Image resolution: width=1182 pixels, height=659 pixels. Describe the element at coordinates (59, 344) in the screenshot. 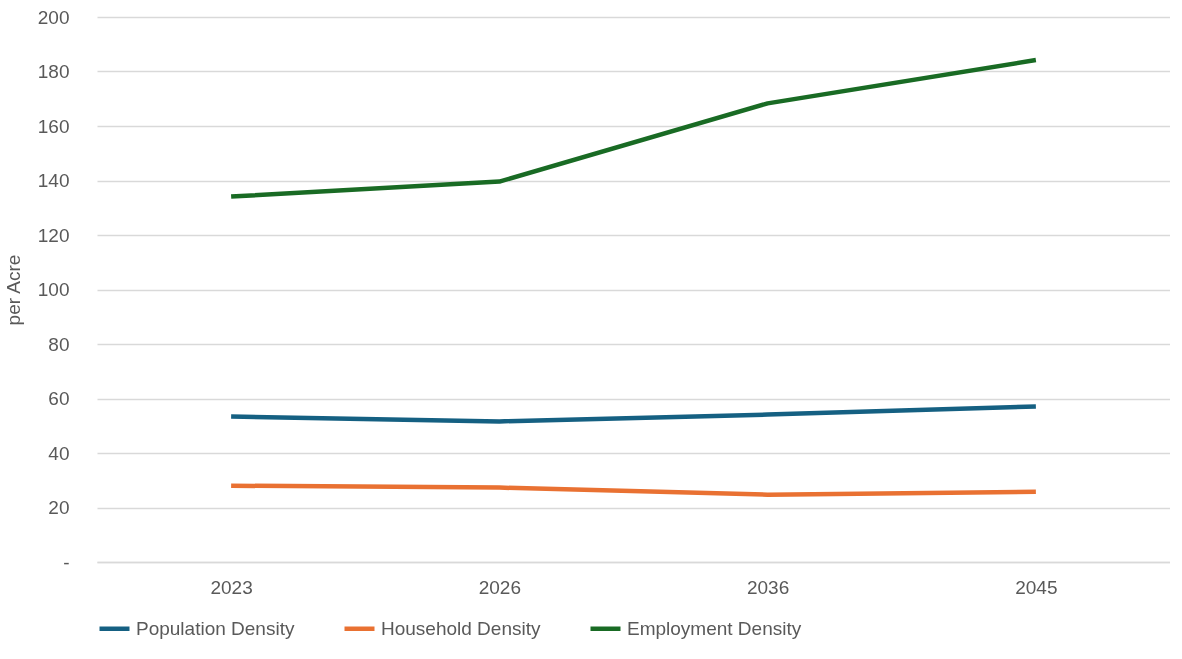

I see `y-tick-label: 80` at that location.